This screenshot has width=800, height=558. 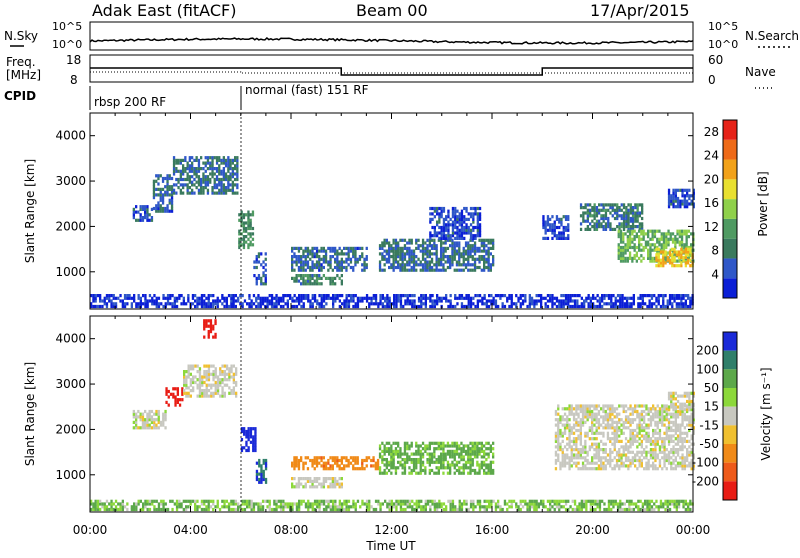 What do you see at coordinates (130, 102) in the screenshot?
I see `cpid-segment-1: rbsp 200 RF` at bounding box center [130, 102].